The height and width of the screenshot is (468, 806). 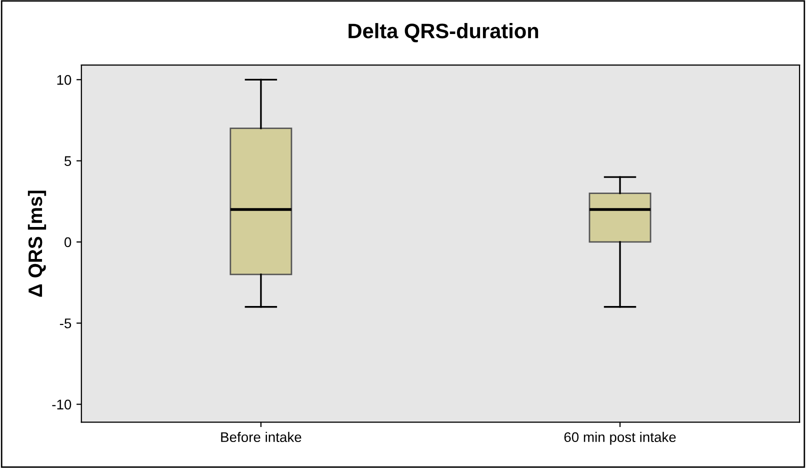 I want to click on x-tick-label: 60 min post intake, so click(x=620, y=438).